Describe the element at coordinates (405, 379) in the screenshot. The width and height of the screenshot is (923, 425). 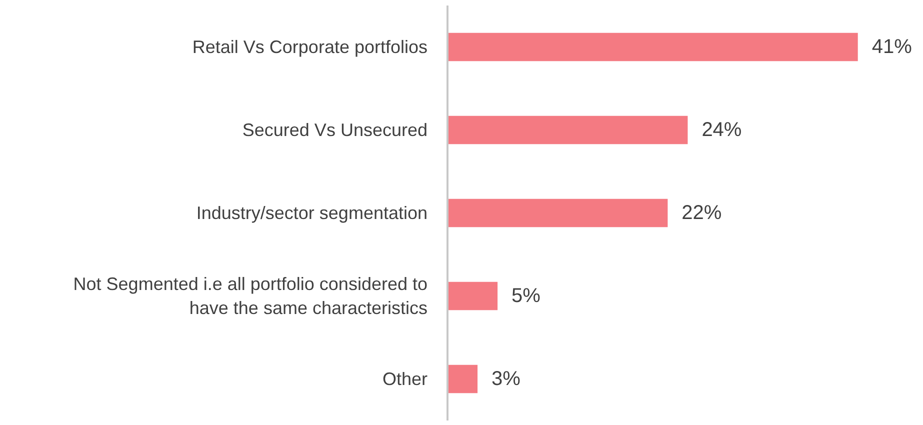
I see `y-tick-label: Other` at that location.